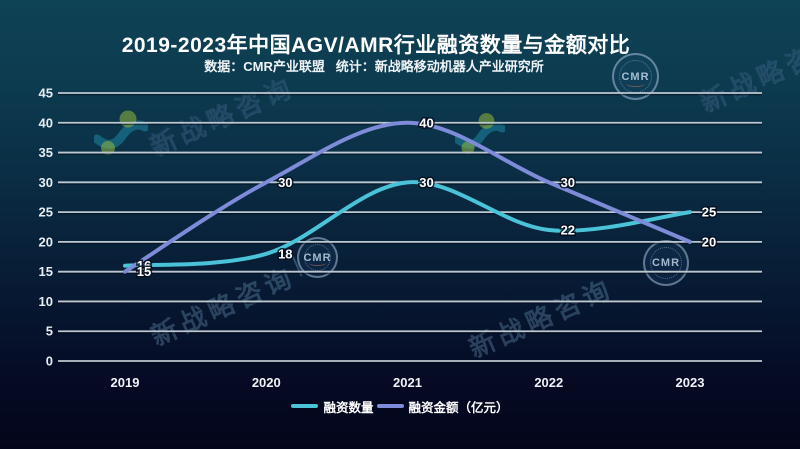 This screenshot has width=800, height=449. I want to click on legend: 融资数量 融资金额（亿元）, so click(400, 406).